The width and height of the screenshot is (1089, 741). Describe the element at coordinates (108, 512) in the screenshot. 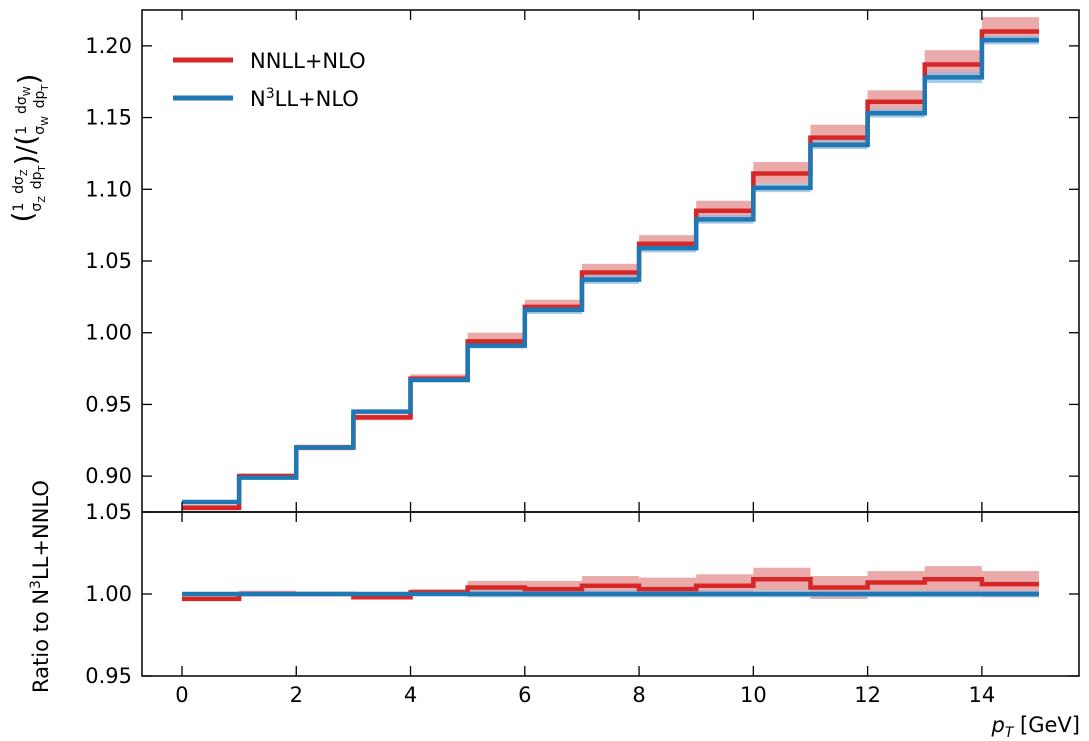

I see `bottom-y-tick-label-2: 1.05` at that location.